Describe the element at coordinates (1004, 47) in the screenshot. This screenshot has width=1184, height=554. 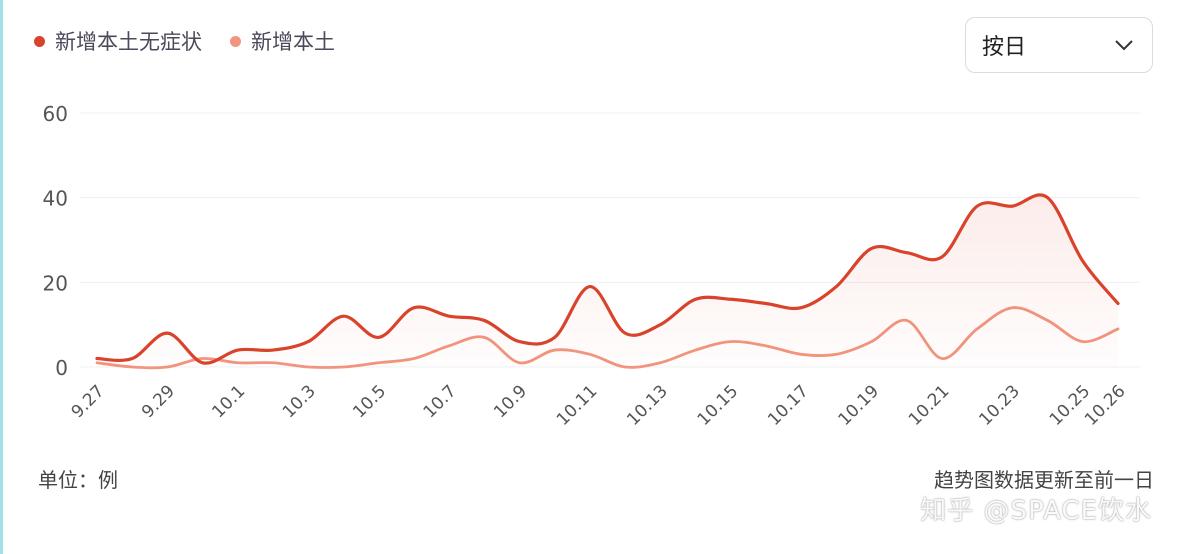
I see `period-select-value: 按日` at that location.